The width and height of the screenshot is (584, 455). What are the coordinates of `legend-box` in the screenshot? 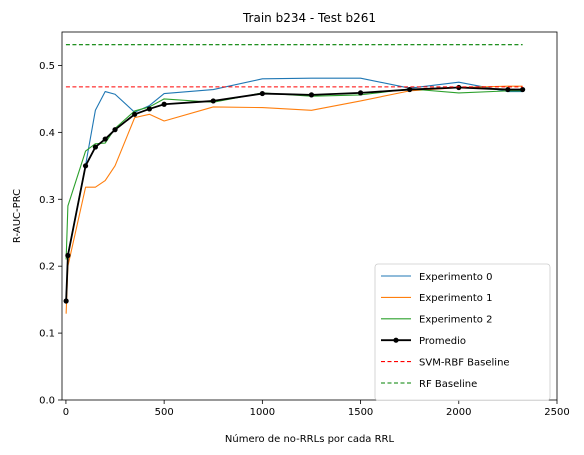 It's located at (462, 332).